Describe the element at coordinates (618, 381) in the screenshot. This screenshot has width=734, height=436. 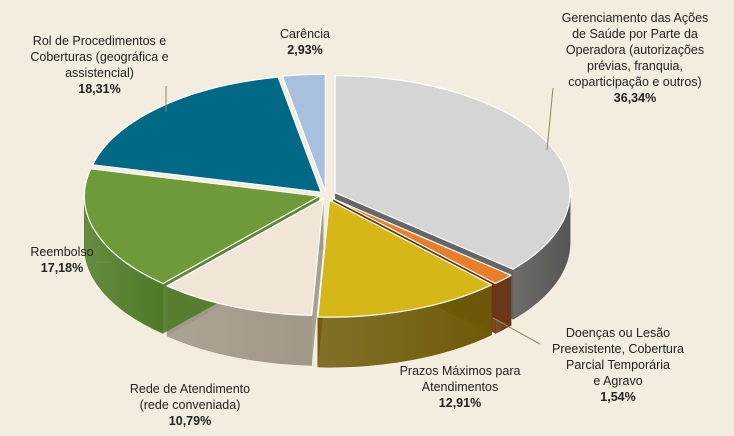
I see `slice-label-line: e Agravo` at that location.